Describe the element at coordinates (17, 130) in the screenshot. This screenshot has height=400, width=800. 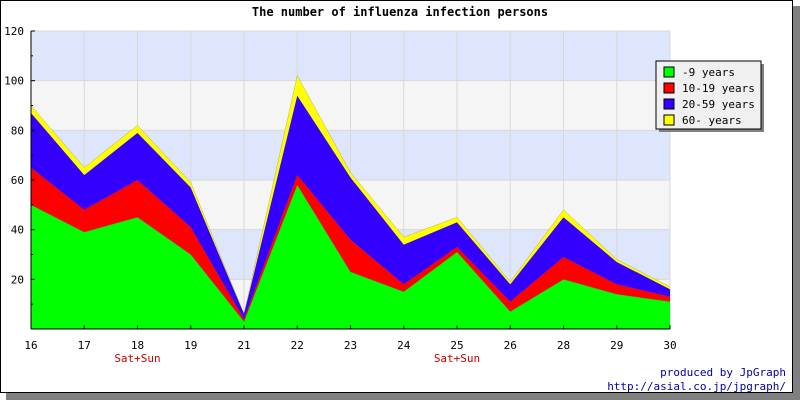
I see `y-tick-label: 80` at that location.